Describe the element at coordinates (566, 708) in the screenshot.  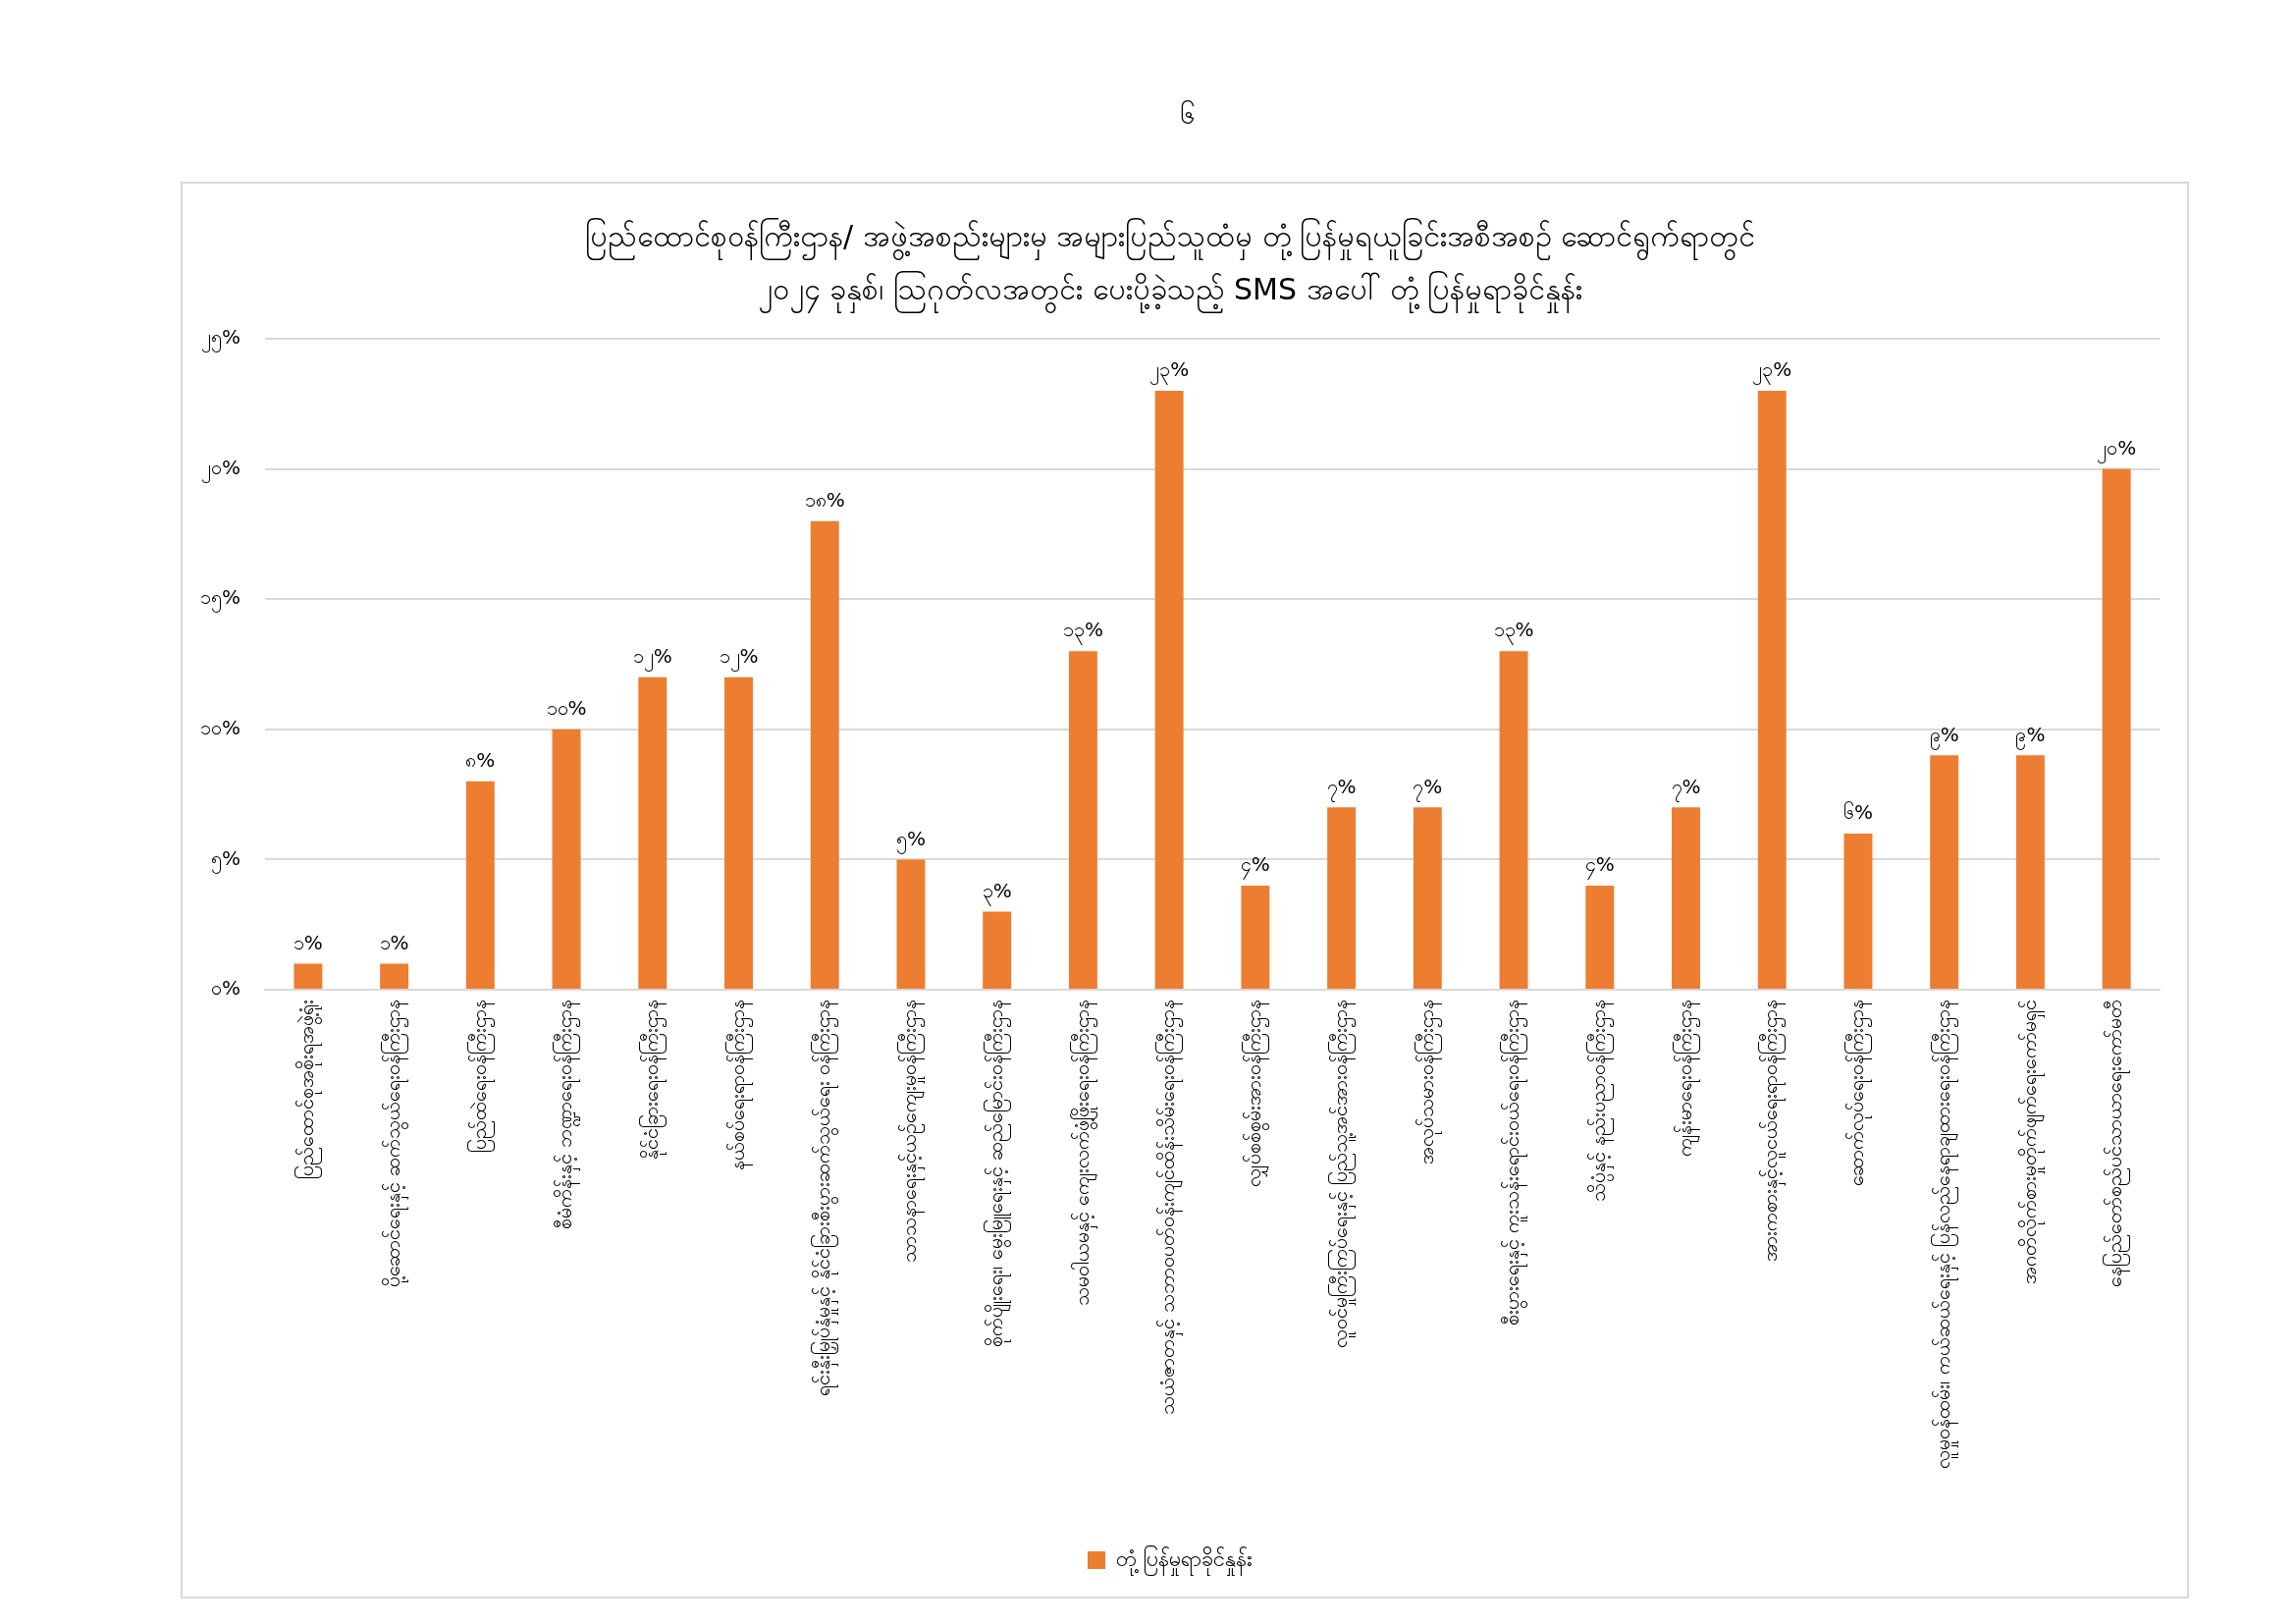
I see `data-label: ၁၀%` at that location.